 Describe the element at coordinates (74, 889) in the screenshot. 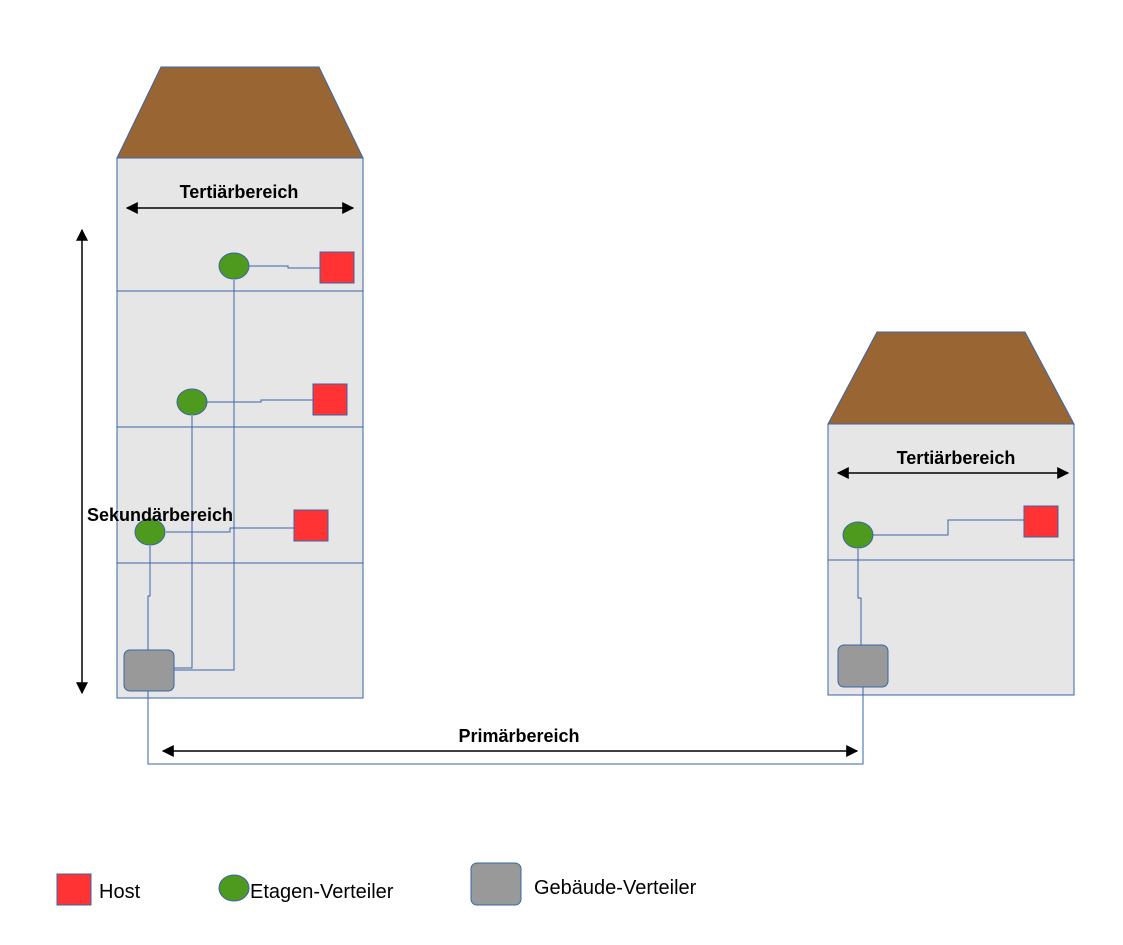

I see `legend-host-swatch` at that location.